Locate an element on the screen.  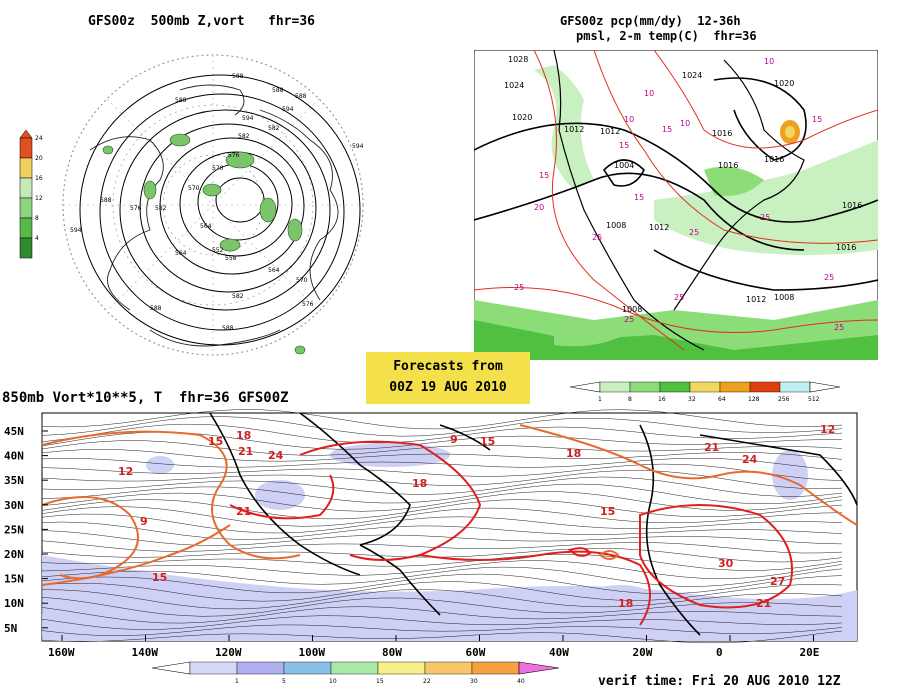
temp-label: 9 is located at coordinates (454, 439).